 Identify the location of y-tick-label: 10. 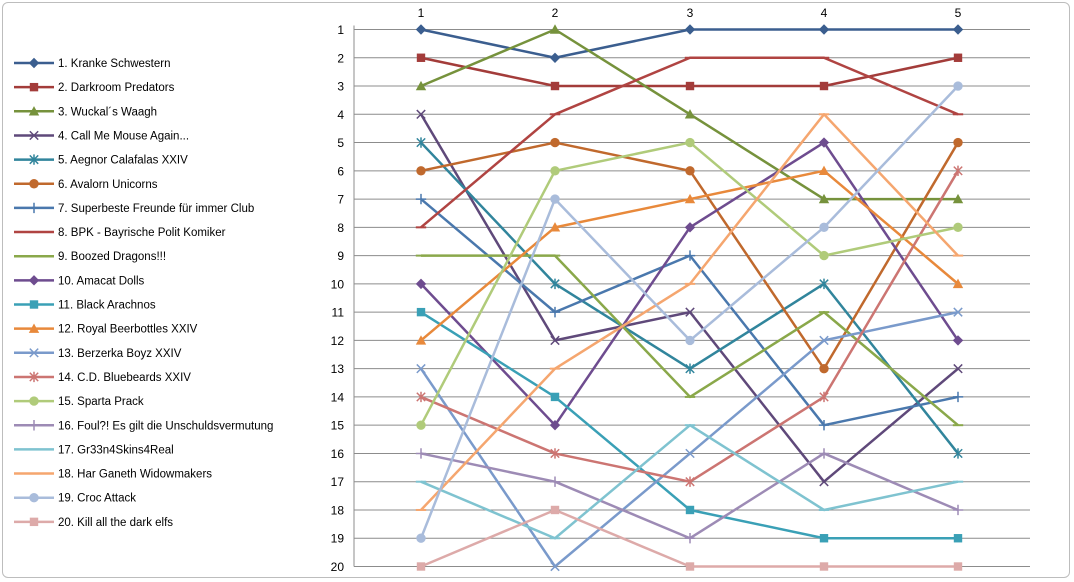
(338, 284).